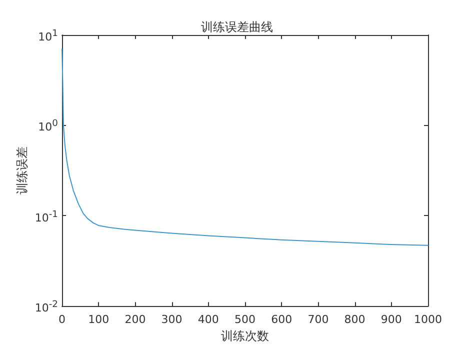 Image resolution: width=474 pixels, height=355 pixels. Describe the element at coordinates (245, 336) in the screenshot. I see `x-axis-title: 训练次数` at that location.